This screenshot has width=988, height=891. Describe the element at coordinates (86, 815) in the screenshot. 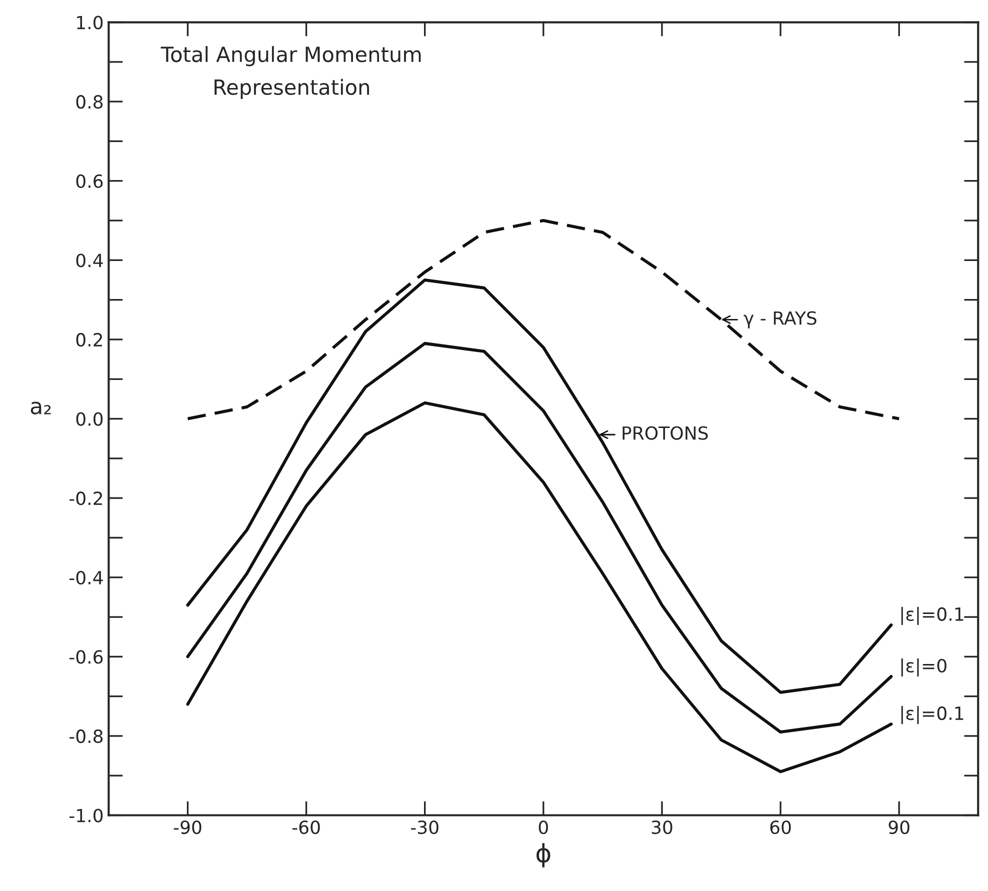

I see `y-tick-label: -1.0` at that location.